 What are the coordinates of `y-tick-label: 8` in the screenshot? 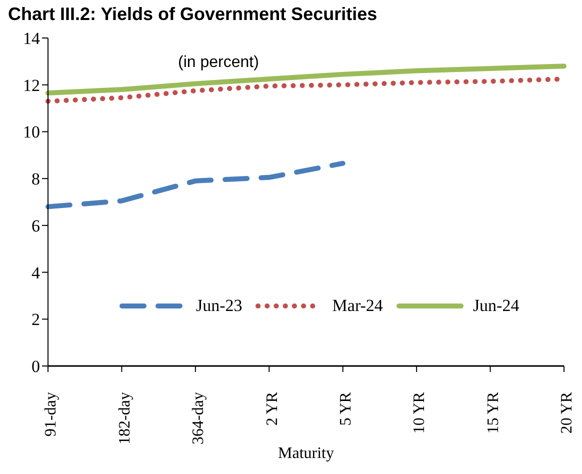 It's located at (36, 179).